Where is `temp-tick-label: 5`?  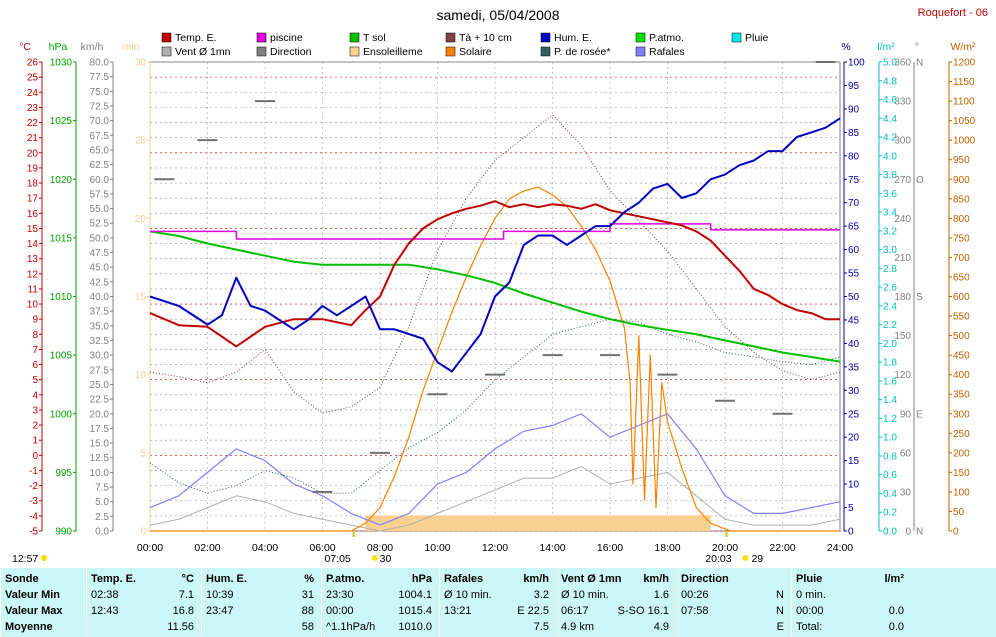 temp-tick-label: 5 is located at coordinates (35, 380).